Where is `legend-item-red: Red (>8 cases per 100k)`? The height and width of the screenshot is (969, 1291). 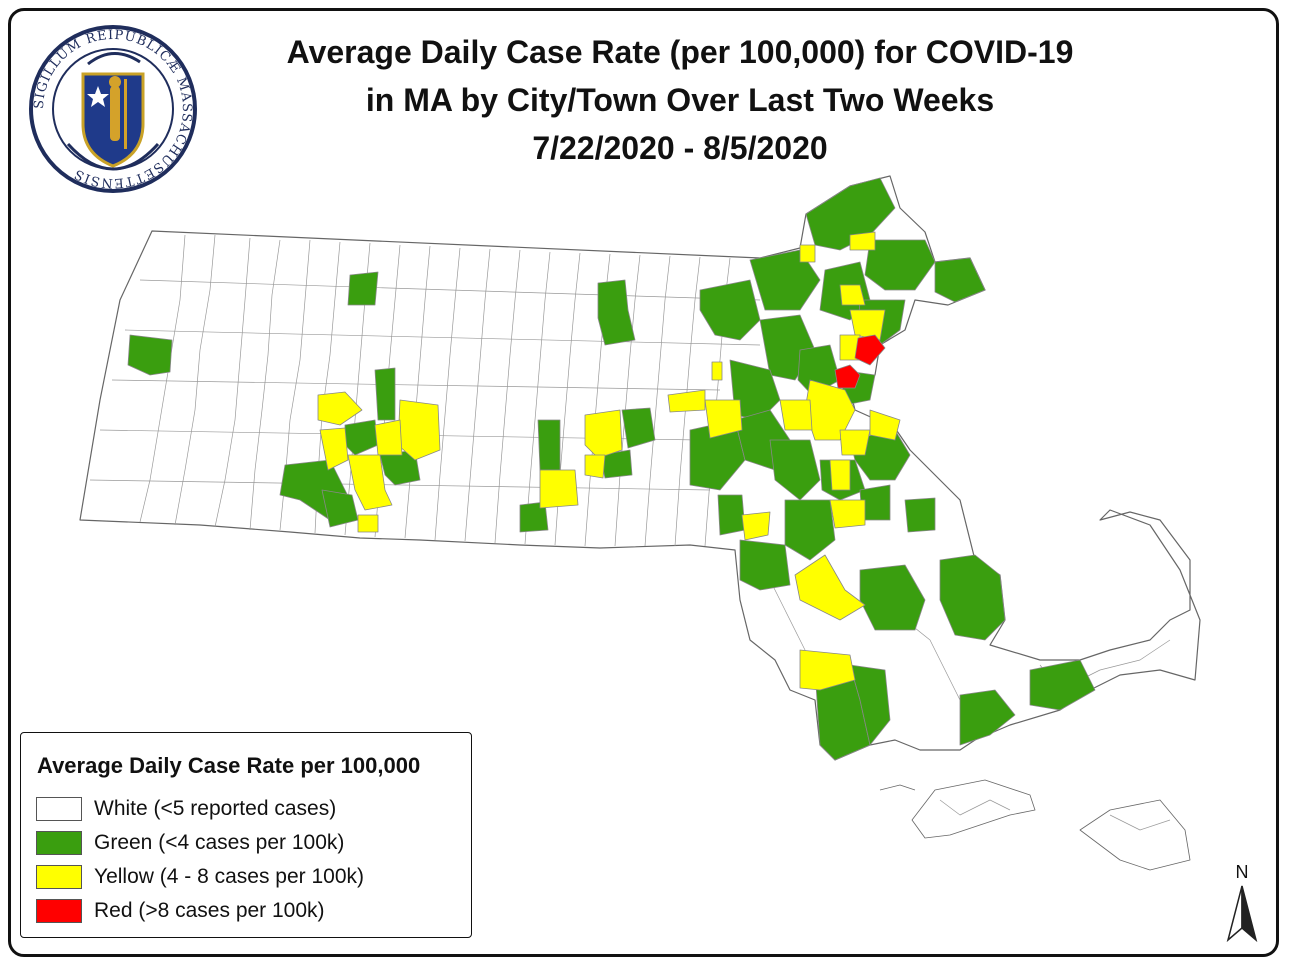
legend-item-red: Red (>8 cases per 100k) is located at coordinates (180, 911).